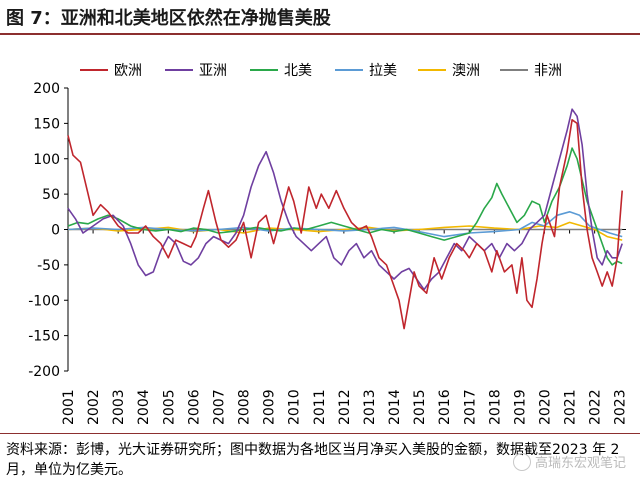 The height and width of the screenshot is (488, 640). Describe the element at coordinates (470, 407) in the screenshot. I see `x-tick-label: 2017` at that location.